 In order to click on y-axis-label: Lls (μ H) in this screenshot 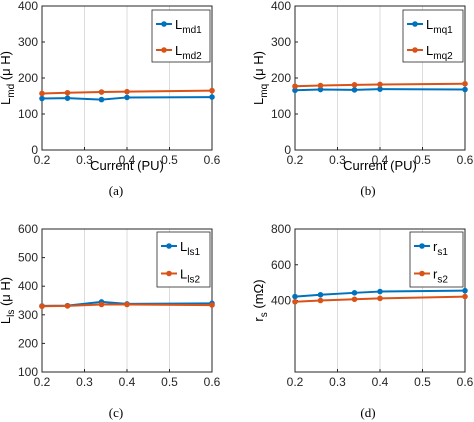, I will do `click(8, 300)`.